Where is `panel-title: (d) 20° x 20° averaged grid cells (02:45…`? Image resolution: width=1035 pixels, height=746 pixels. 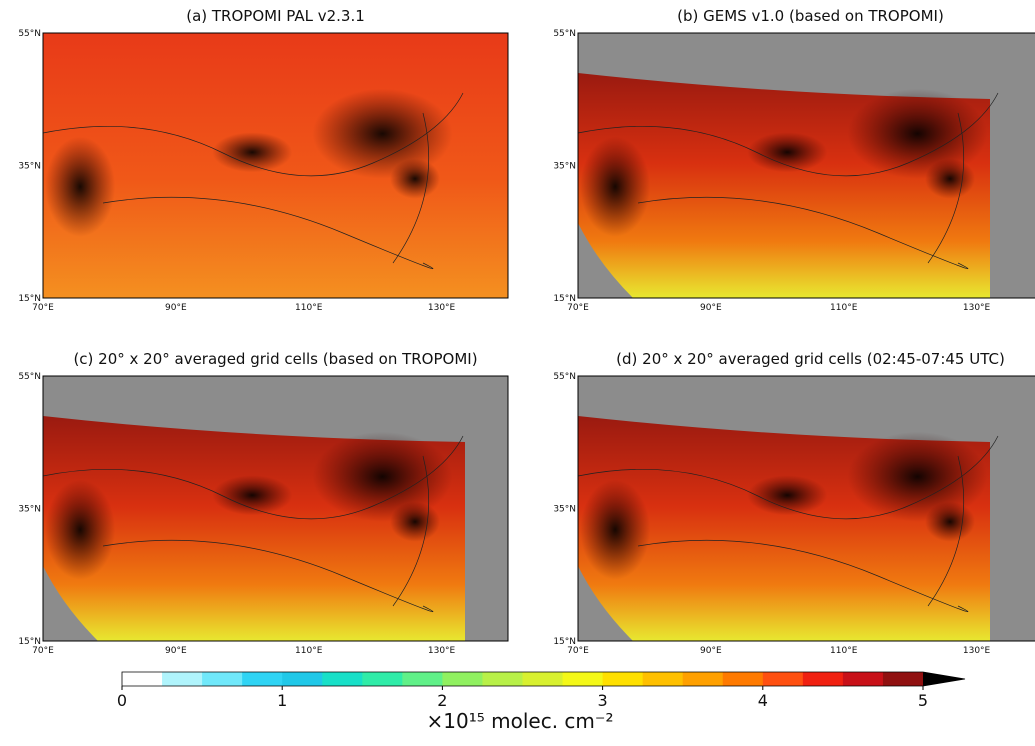
panel-title: (d) 20° x 20° averaged grid cells (02:45… is located at coordinates (810, 359).